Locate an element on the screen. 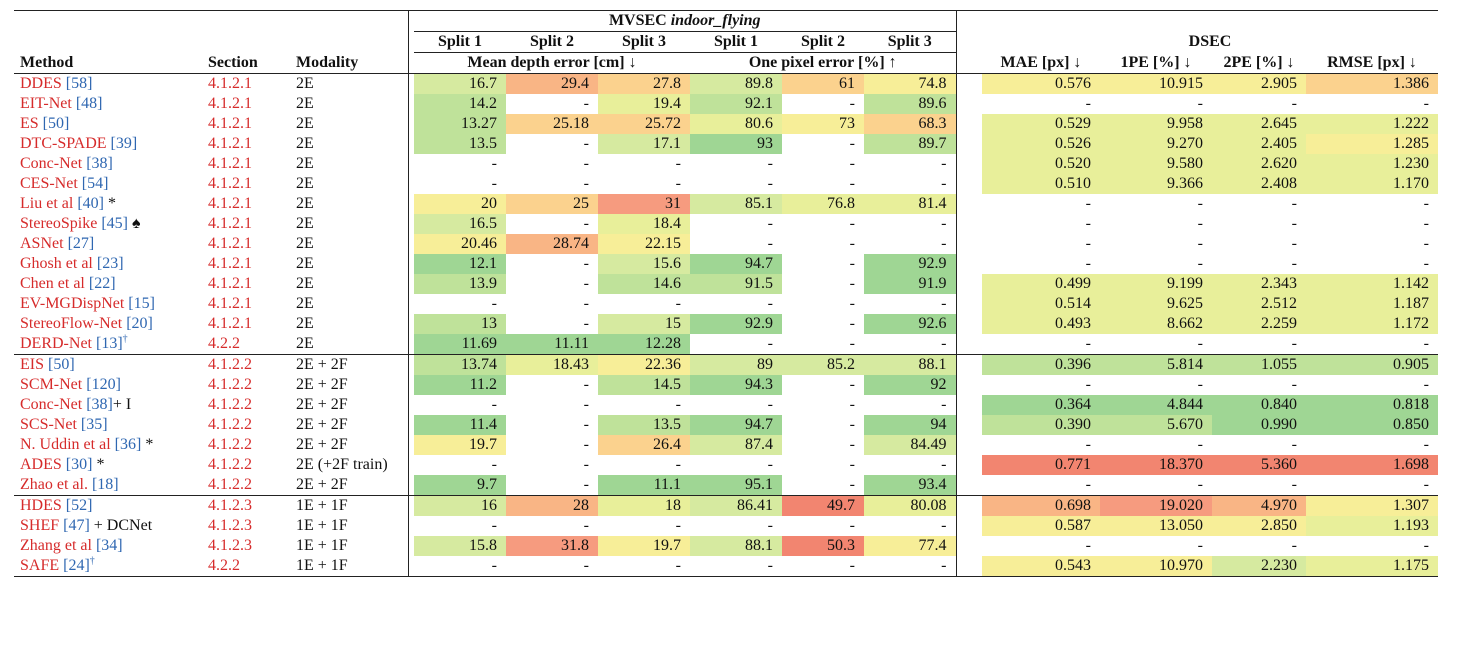 The image size is (1468, 652). value-cell: 87.4 is located at coordinates (736, 445).